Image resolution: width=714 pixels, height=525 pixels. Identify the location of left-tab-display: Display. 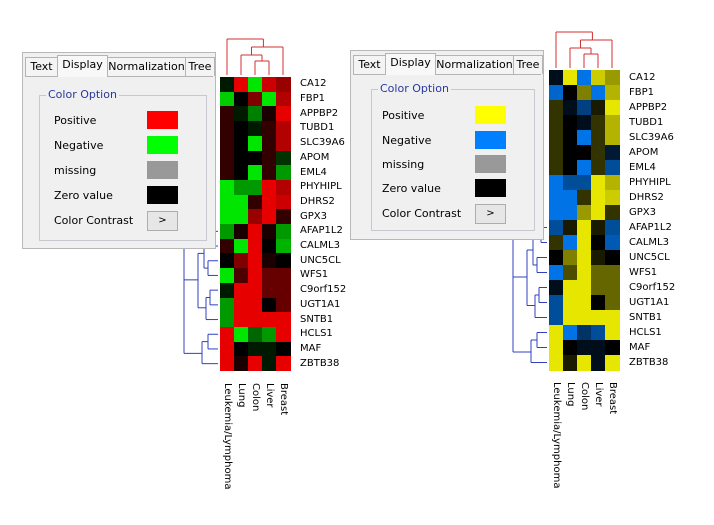
(82, 66).